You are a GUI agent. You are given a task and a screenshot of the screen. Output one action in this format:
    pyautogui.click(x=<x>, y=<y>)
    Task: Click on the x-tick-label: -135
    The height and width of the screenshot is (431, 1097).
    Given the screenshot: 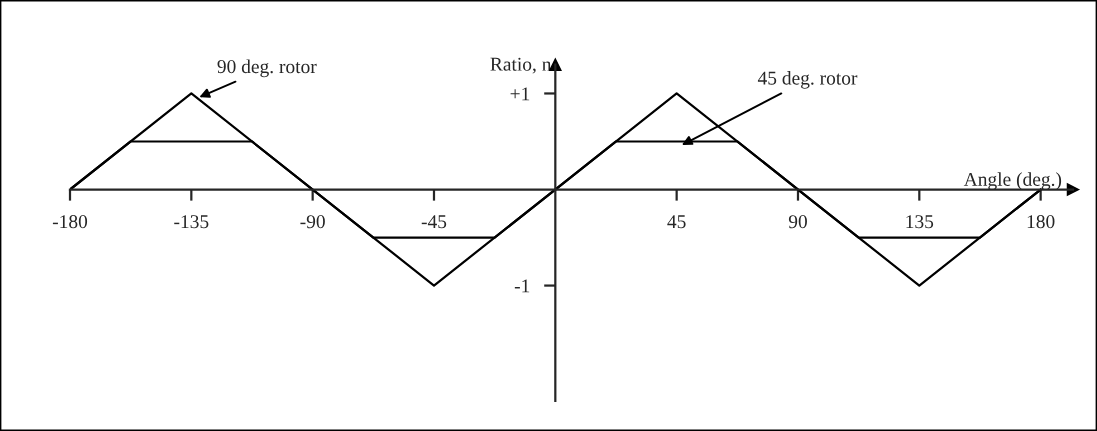 What is the action you would take?
    pyautogui.click(x=191, y=222)
    